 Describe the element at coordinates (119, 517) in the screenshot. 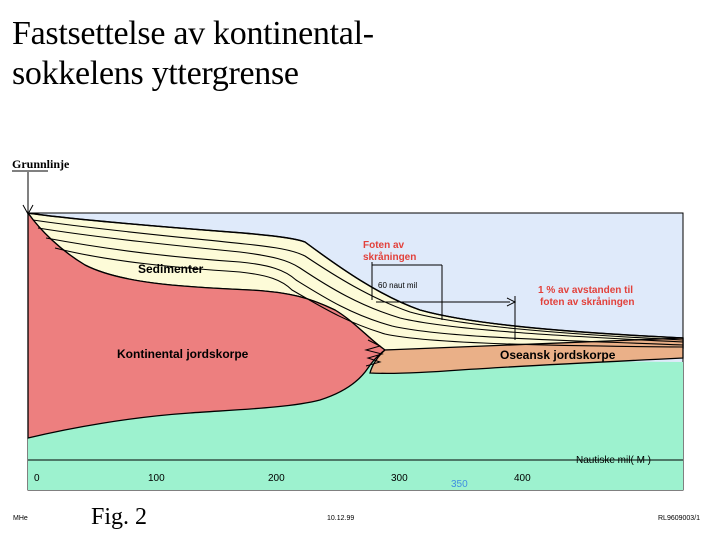

I see `figure-label: Fig. 2` at that location.